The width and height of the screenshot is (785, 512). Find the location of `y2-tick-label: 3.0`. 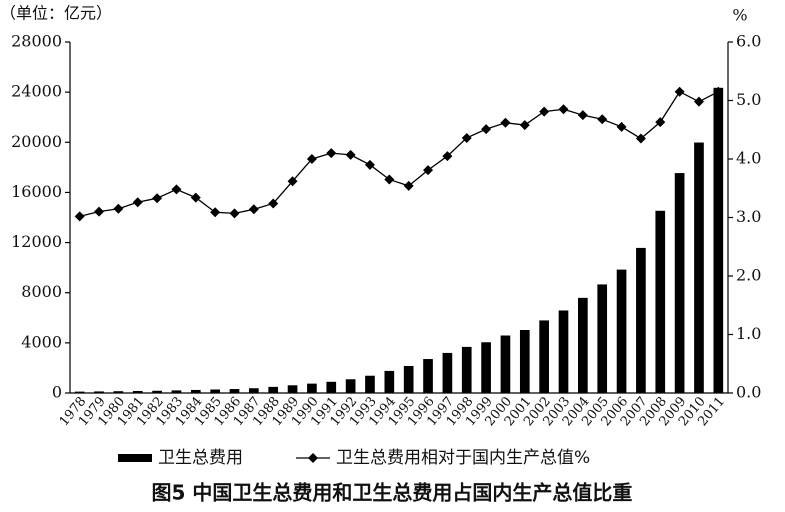

y2-tick-label: 3.0 is located at coordinates (748, 216).